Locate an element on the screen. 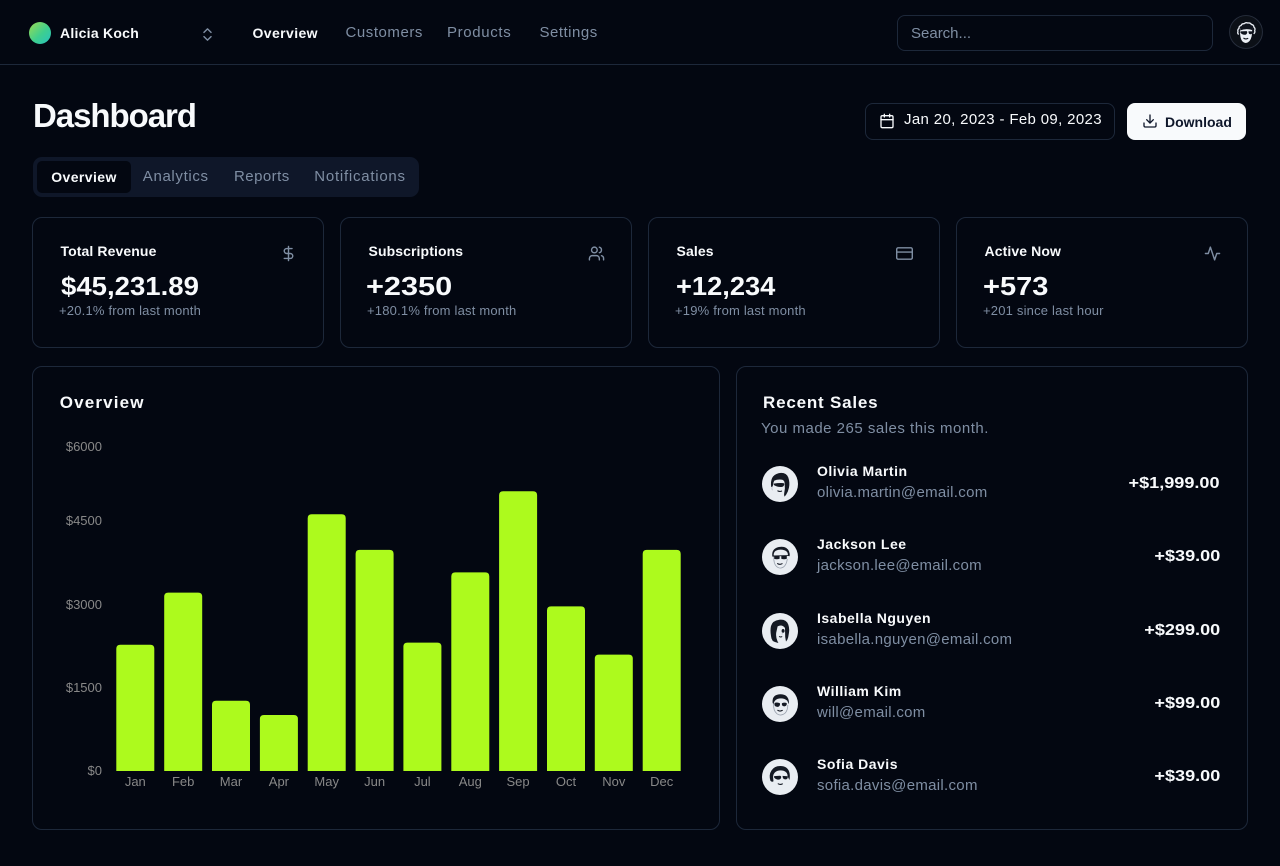  svg-text: Apr is located at coordinates (279, 781).